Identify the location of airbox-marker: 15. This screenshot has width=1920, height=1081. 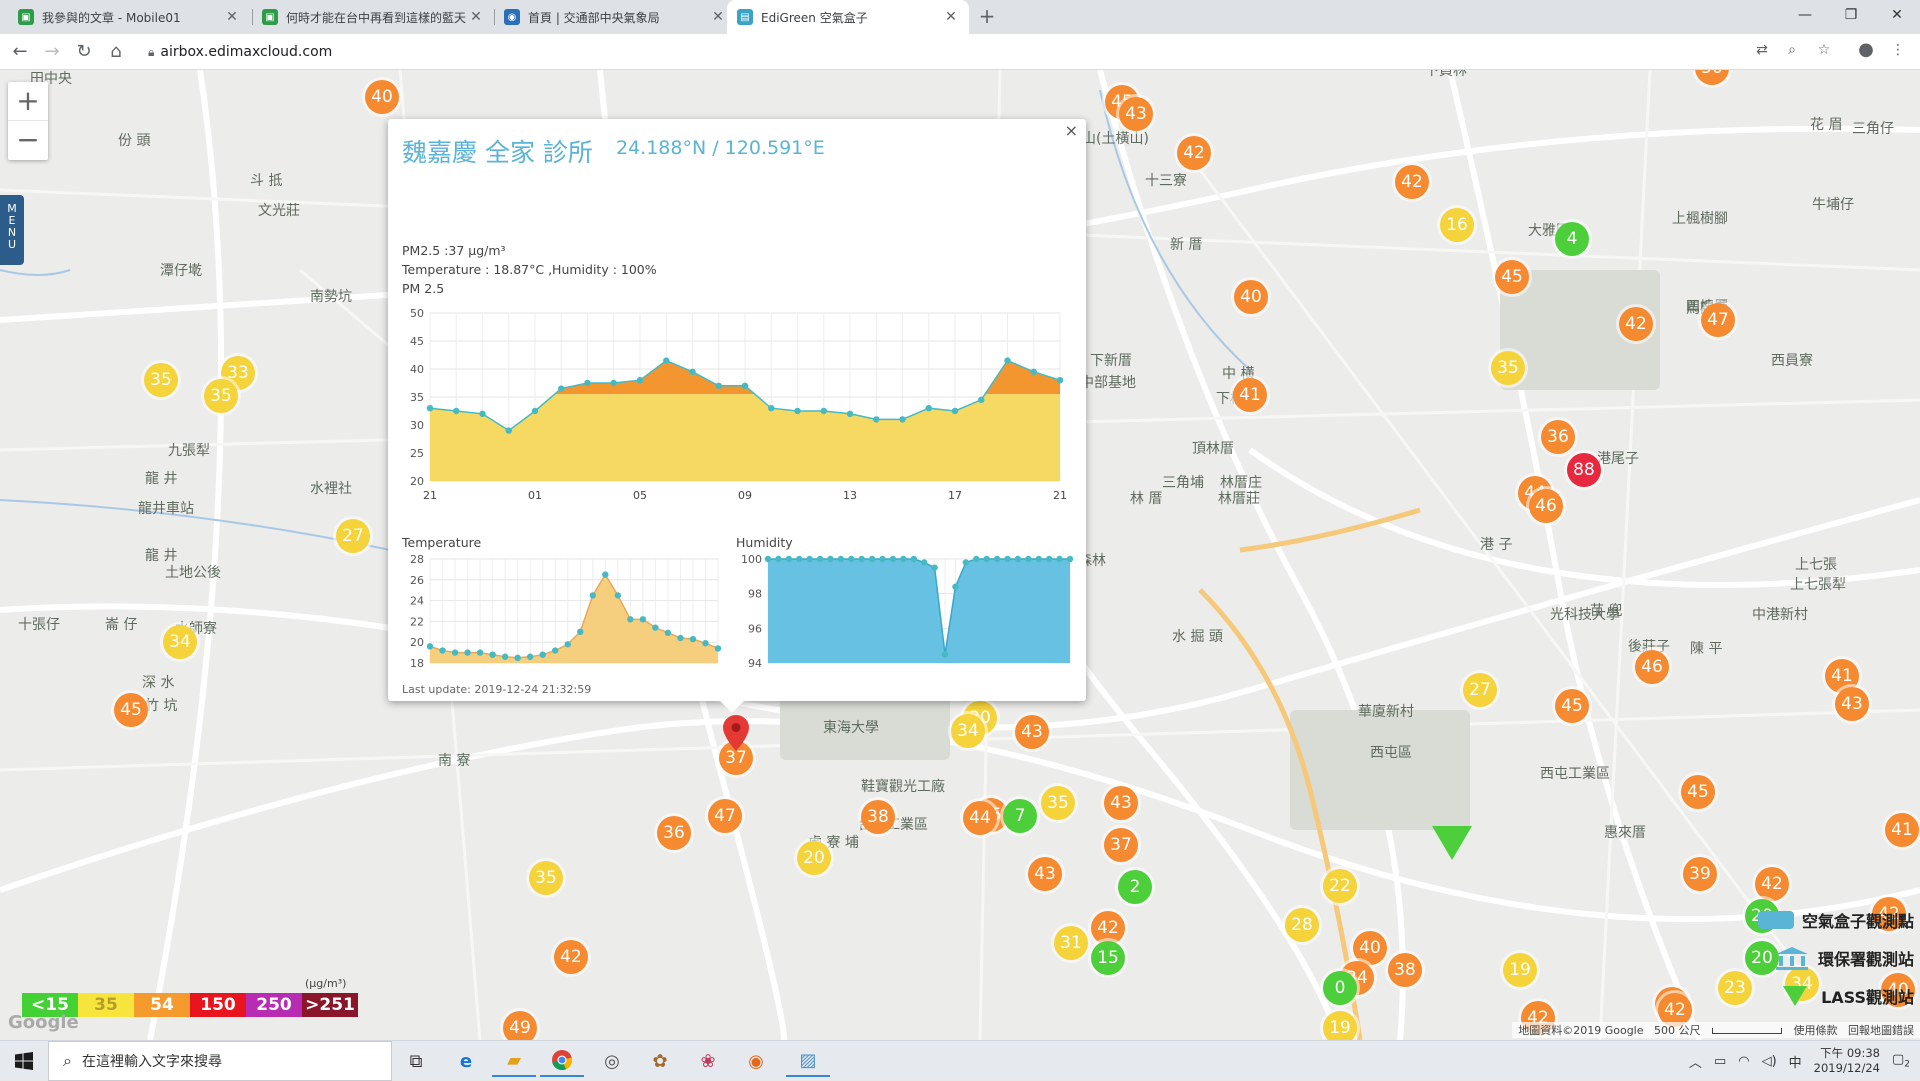
(1108, 958).